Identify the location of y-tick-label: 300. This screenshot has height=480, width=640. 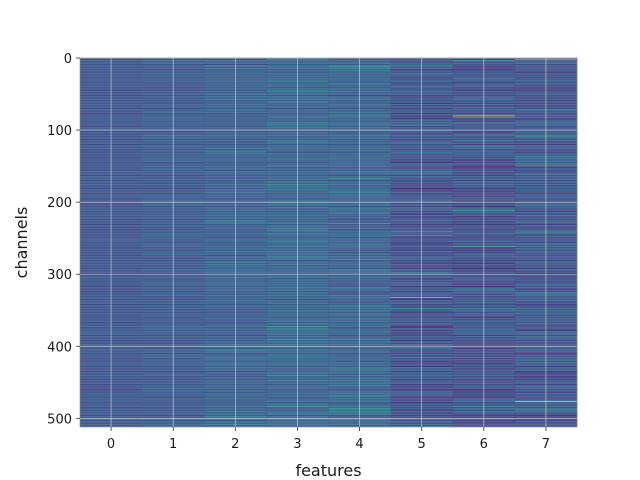
(59, 275).